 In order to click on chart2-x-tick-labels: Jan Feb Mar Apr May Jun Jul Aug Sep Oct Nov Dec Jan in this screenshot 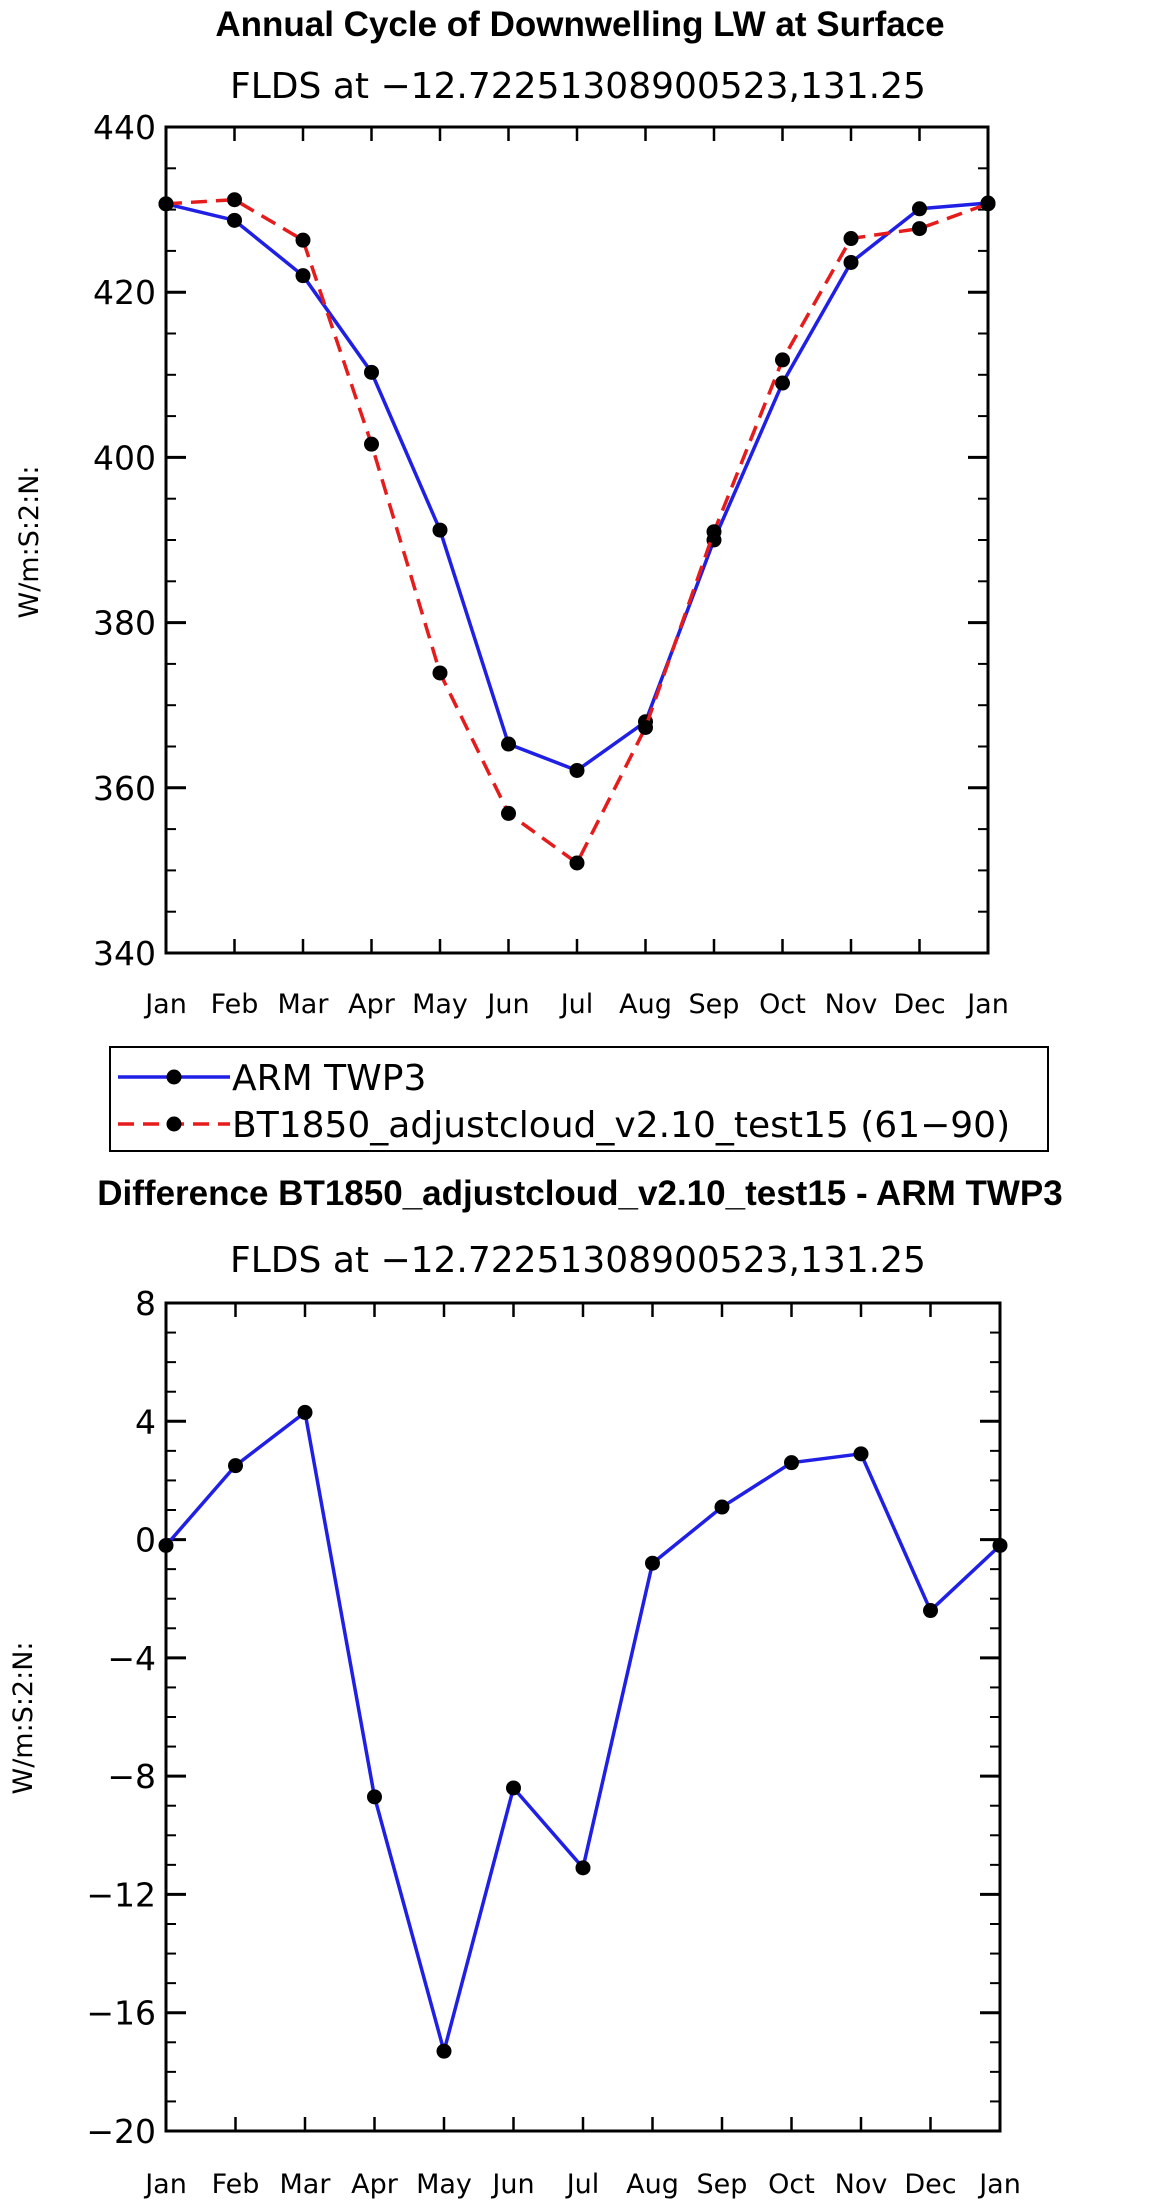, I will do `click(582, 2184)`.